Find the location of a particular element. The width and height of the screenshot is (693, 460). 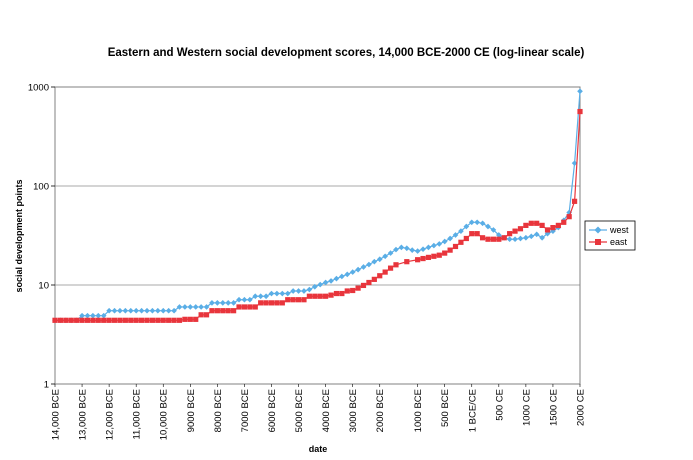

x-tick-label: 8000 BCE is located at coordinates (218, 410).